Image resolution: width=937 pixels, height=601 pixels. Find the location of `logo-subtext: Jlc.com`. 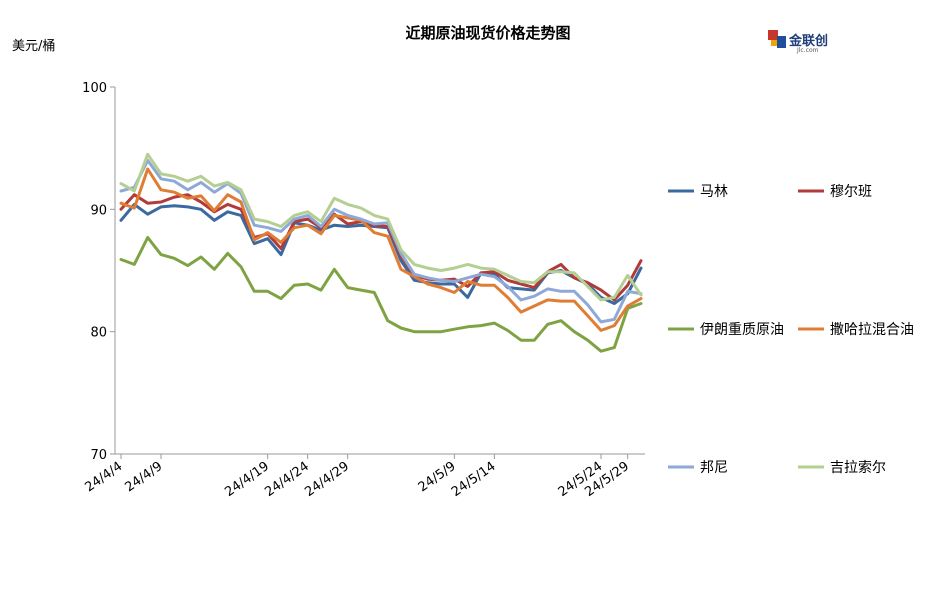

logo-subtext: Jlc.com is located at coordinates (807, 50).